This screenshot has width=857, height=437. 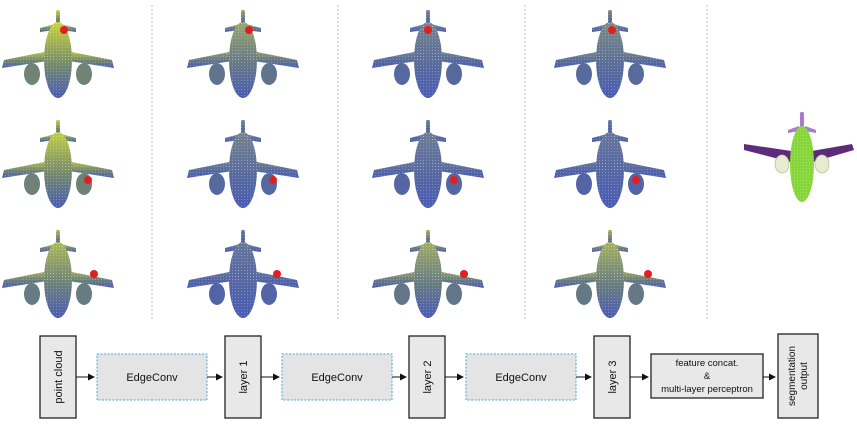 I want to click on block-edgeconv-2: EdgeConv, so click(x=337, y=377).